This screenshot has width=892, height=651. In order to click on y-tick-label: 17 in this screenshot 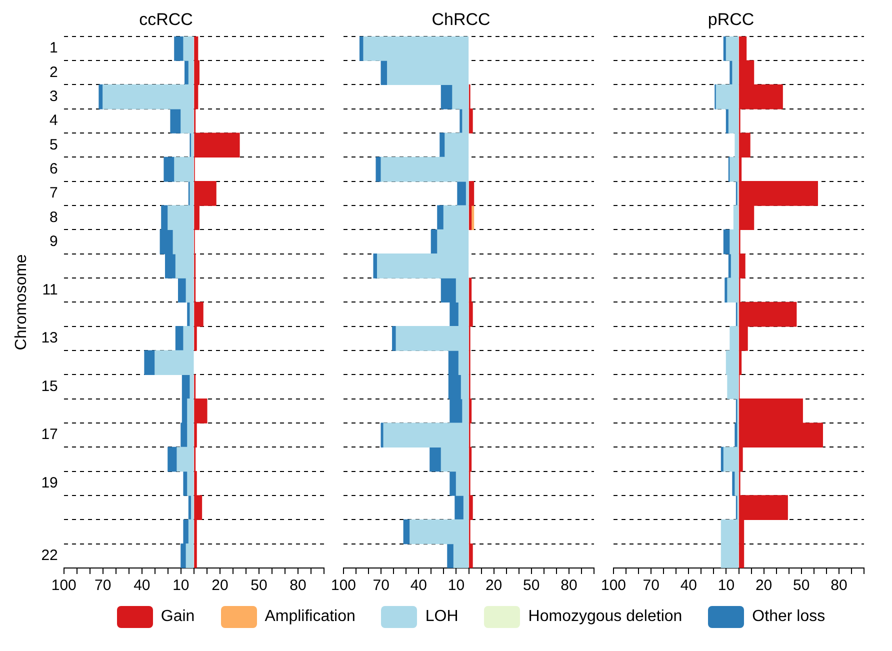, I will do `click(49, 435)`.